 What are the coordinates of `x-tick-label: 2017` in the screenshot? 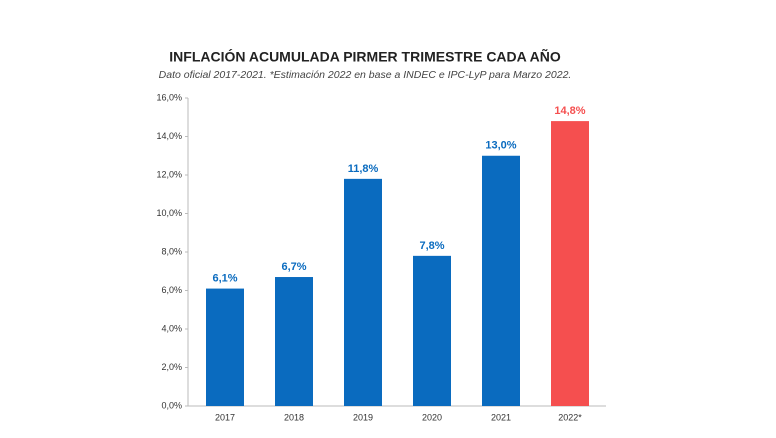 It's located at (225, 417).